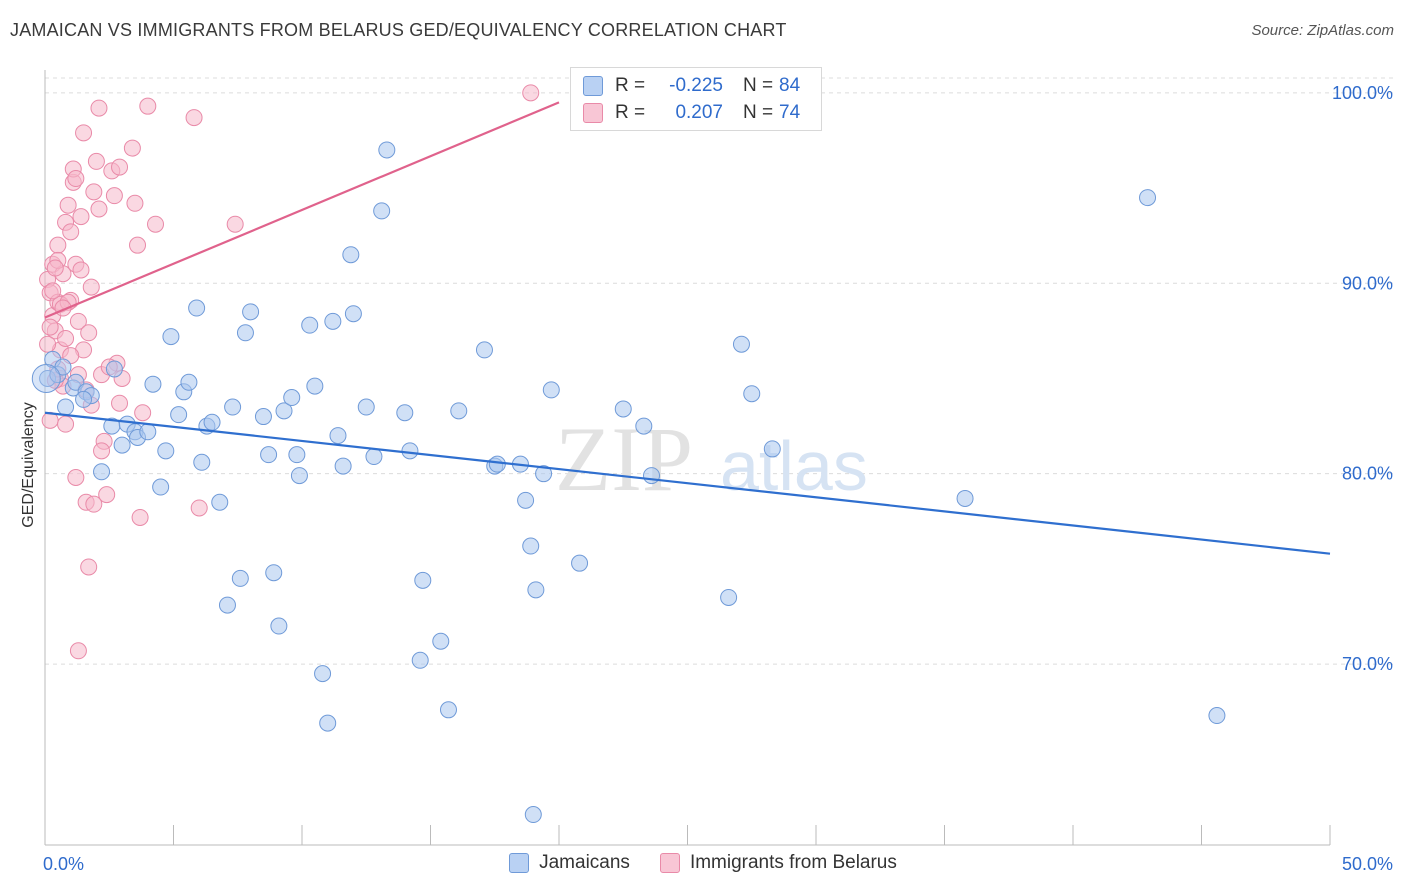 Image resolution: width=1406 pixels, height=892 pixels. I want to click on legend-label-jamaicans: Jamaicans, so click(584, 862).